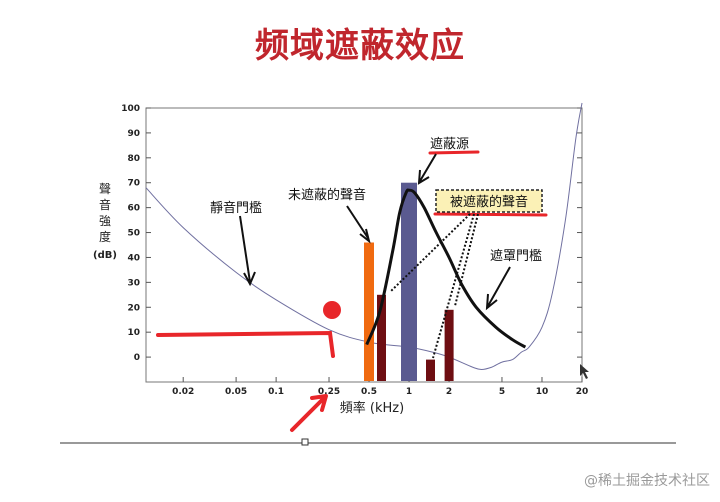 This screenshot has width=720, height=502. What do you see at coordinates (490, 214) in the screenshot?
I see `red-underline-masked` at bounding box center [490, 214].